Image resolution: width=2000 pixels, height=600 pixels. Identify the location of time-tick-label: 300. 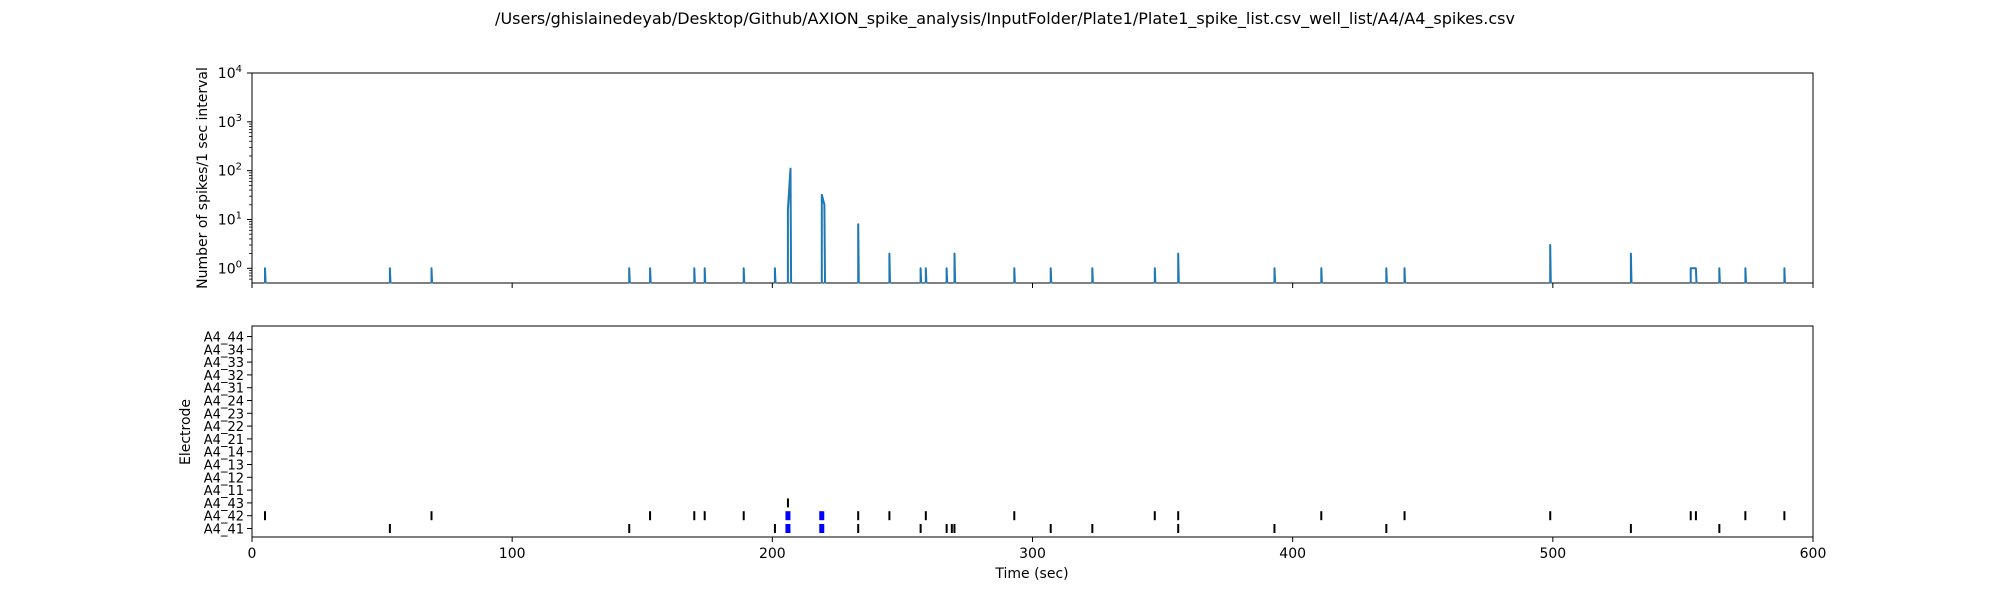
(1032, 554).